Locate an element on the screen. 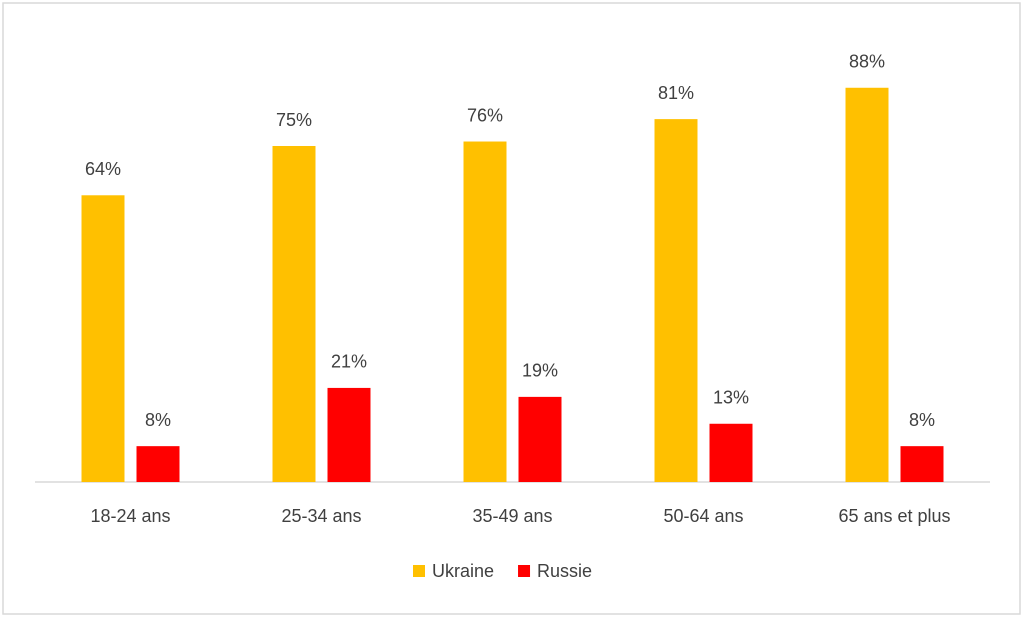 This screenshot has height=618, width=1024. x-tick-label: 65 ans et plus is located at coordinates (894, 516).